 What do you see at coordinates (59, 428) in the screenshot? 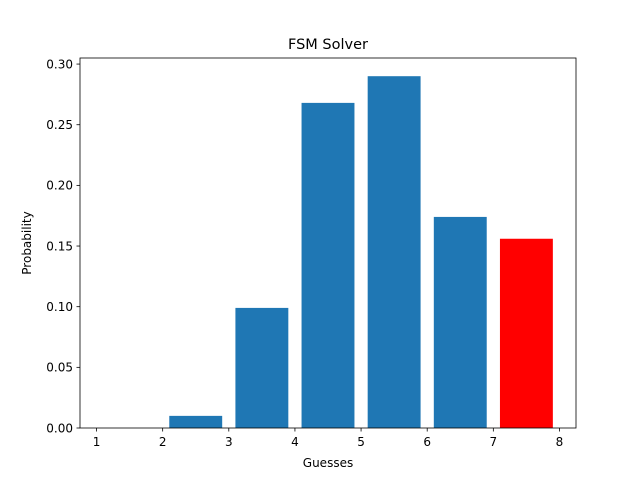
I see `y-tick-label: 0.00` at bounding box center [59, 428].